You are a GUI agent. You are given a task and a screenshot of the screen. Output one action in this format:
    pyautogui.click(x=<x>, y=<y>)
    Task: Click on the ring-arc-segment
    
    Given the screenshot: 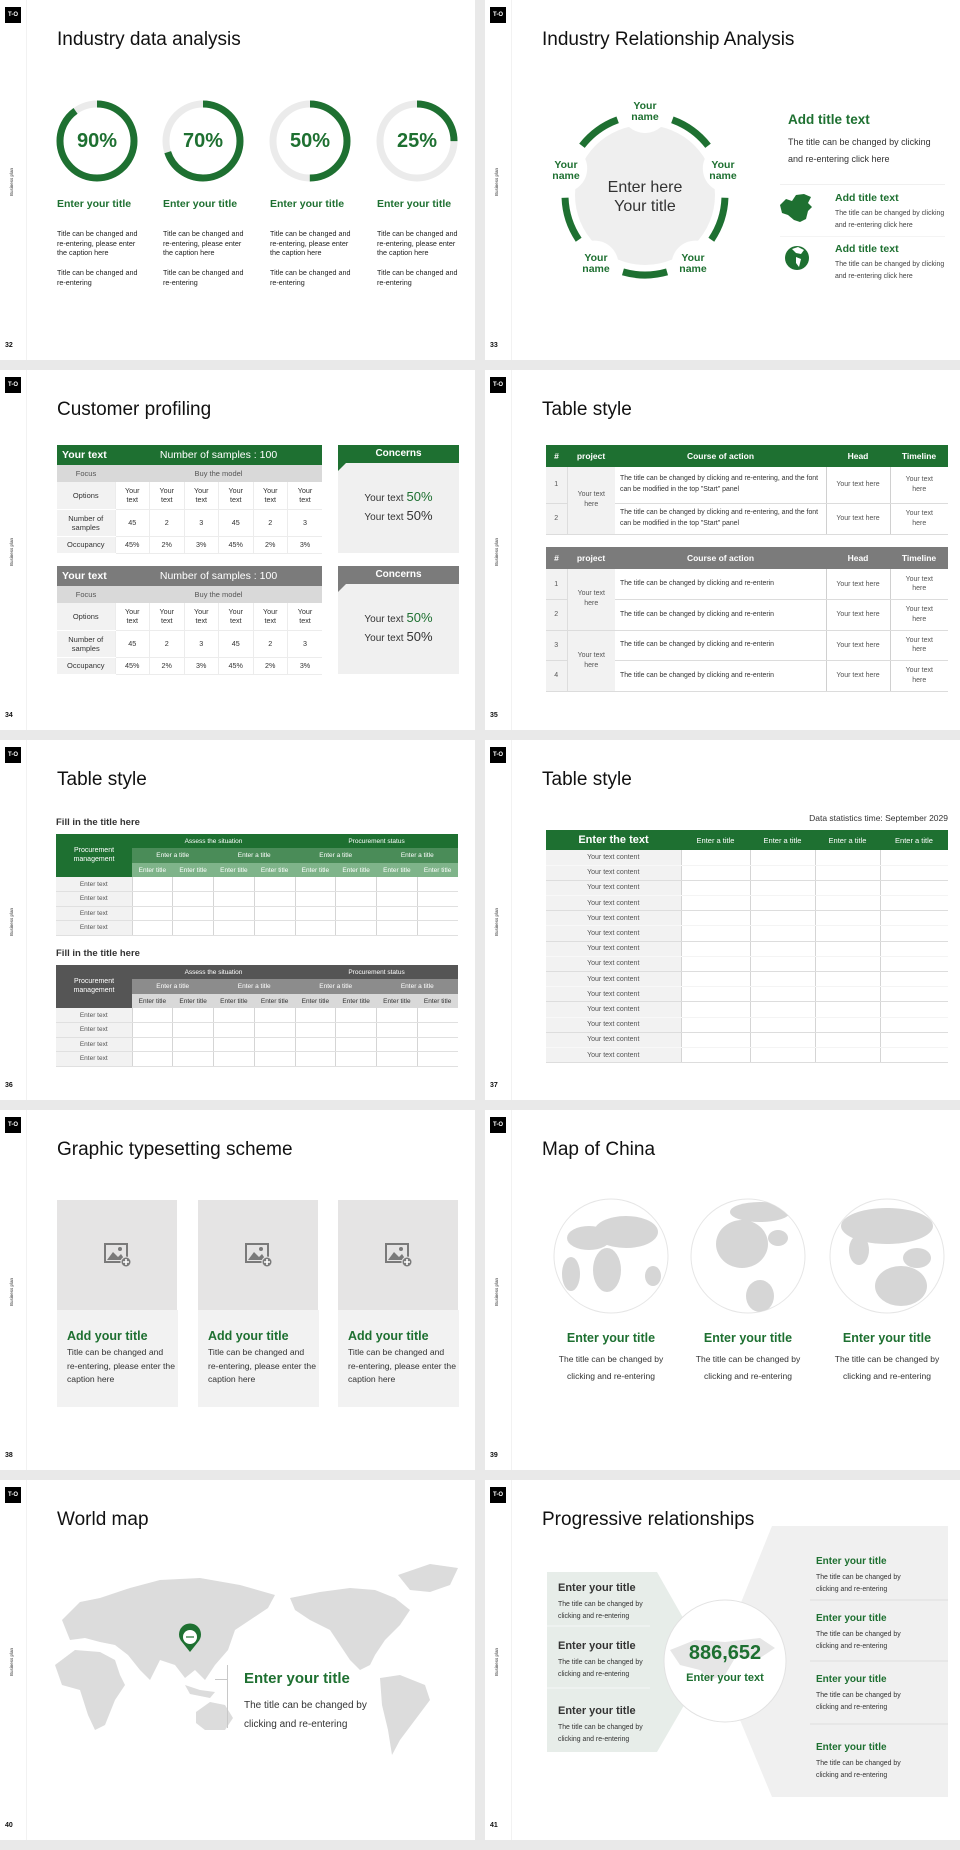 What is the action you would take?
    pyautogui.click(x=645, y=273)
    